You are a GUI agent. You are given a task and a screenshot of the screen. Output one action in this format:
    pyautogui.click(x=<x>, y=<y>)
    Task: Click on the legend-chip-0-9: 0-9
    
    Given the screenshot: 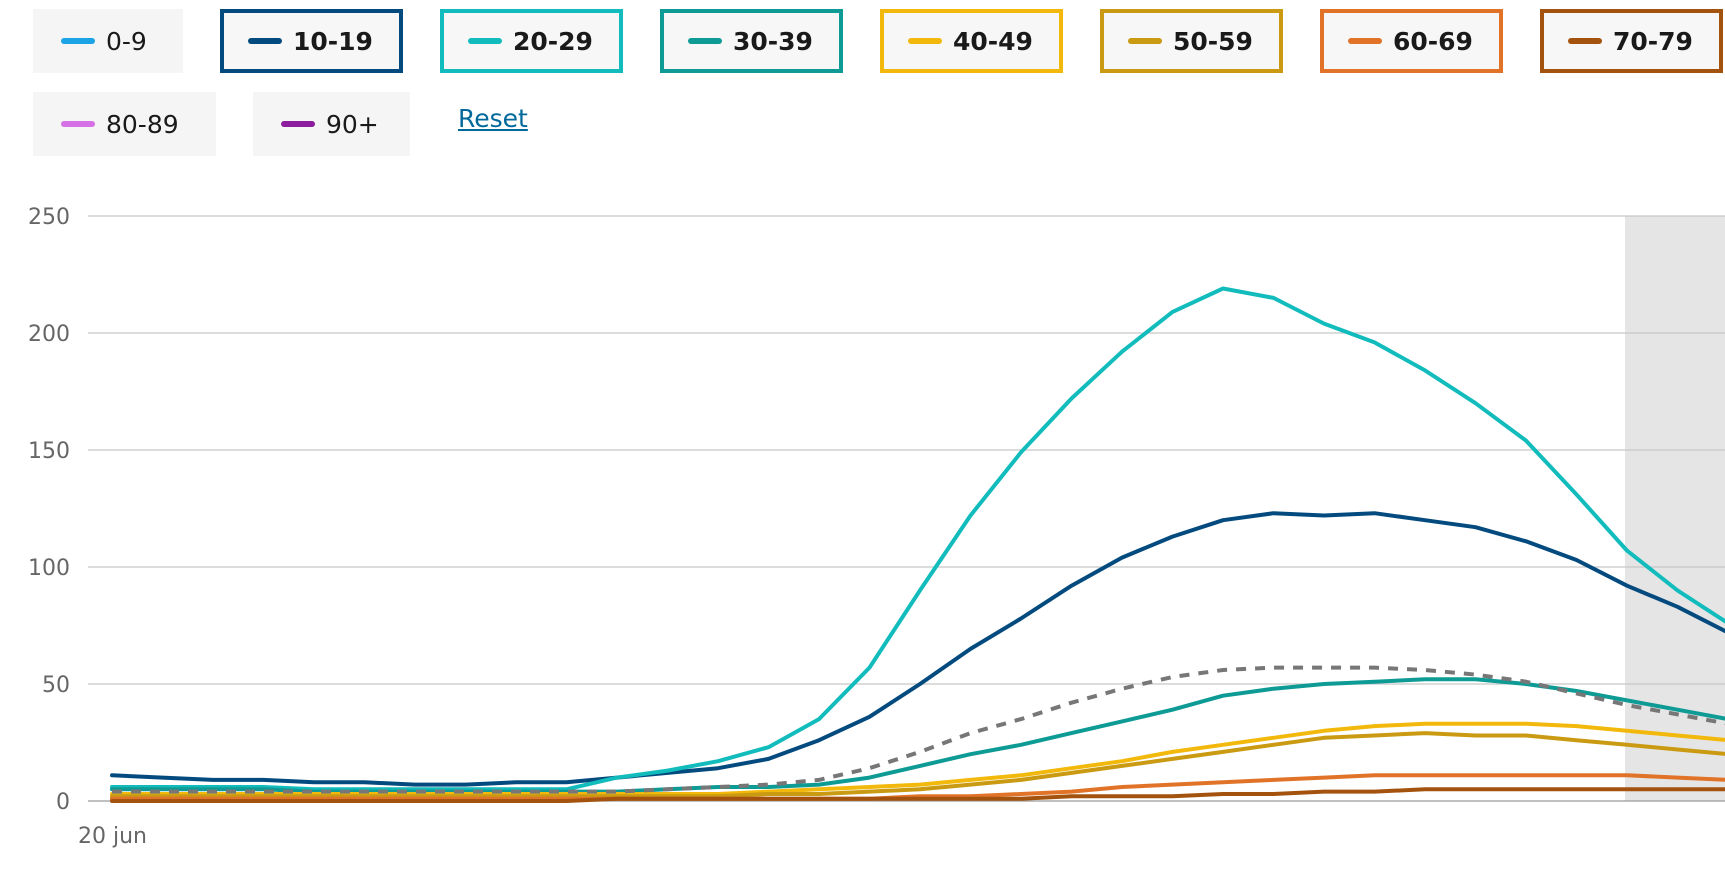 What is the action you would take?
    pyautogui.click(x=108, y=41)
    